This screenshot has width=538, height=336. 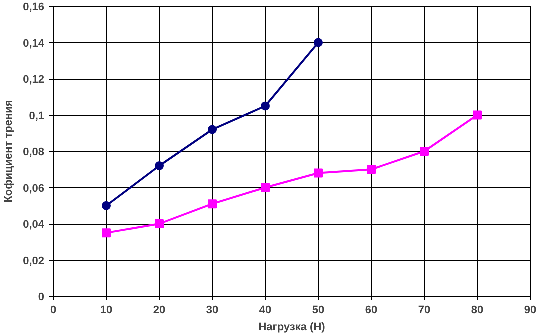 What do you see at coordinates (34, 188) in the screenshot?
I see `y-tick-label: 0,06` at bounding box center [34, 188].